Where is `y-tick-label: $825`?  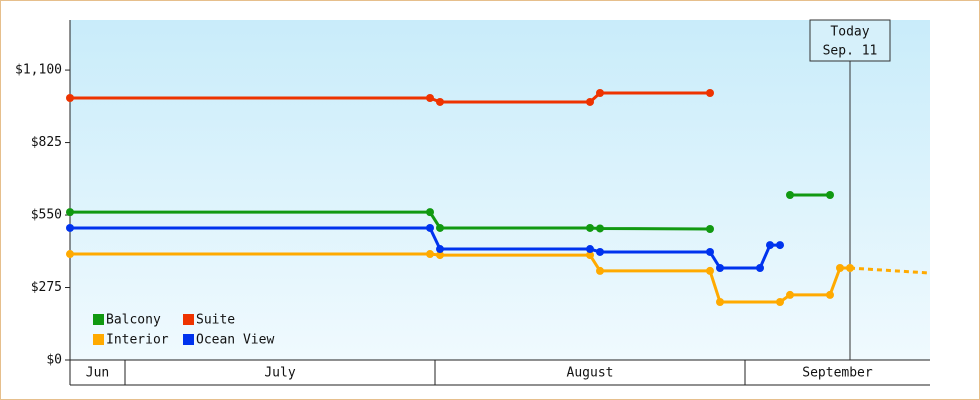 y-tick-label: $825 is located at coordinates (46, 142).